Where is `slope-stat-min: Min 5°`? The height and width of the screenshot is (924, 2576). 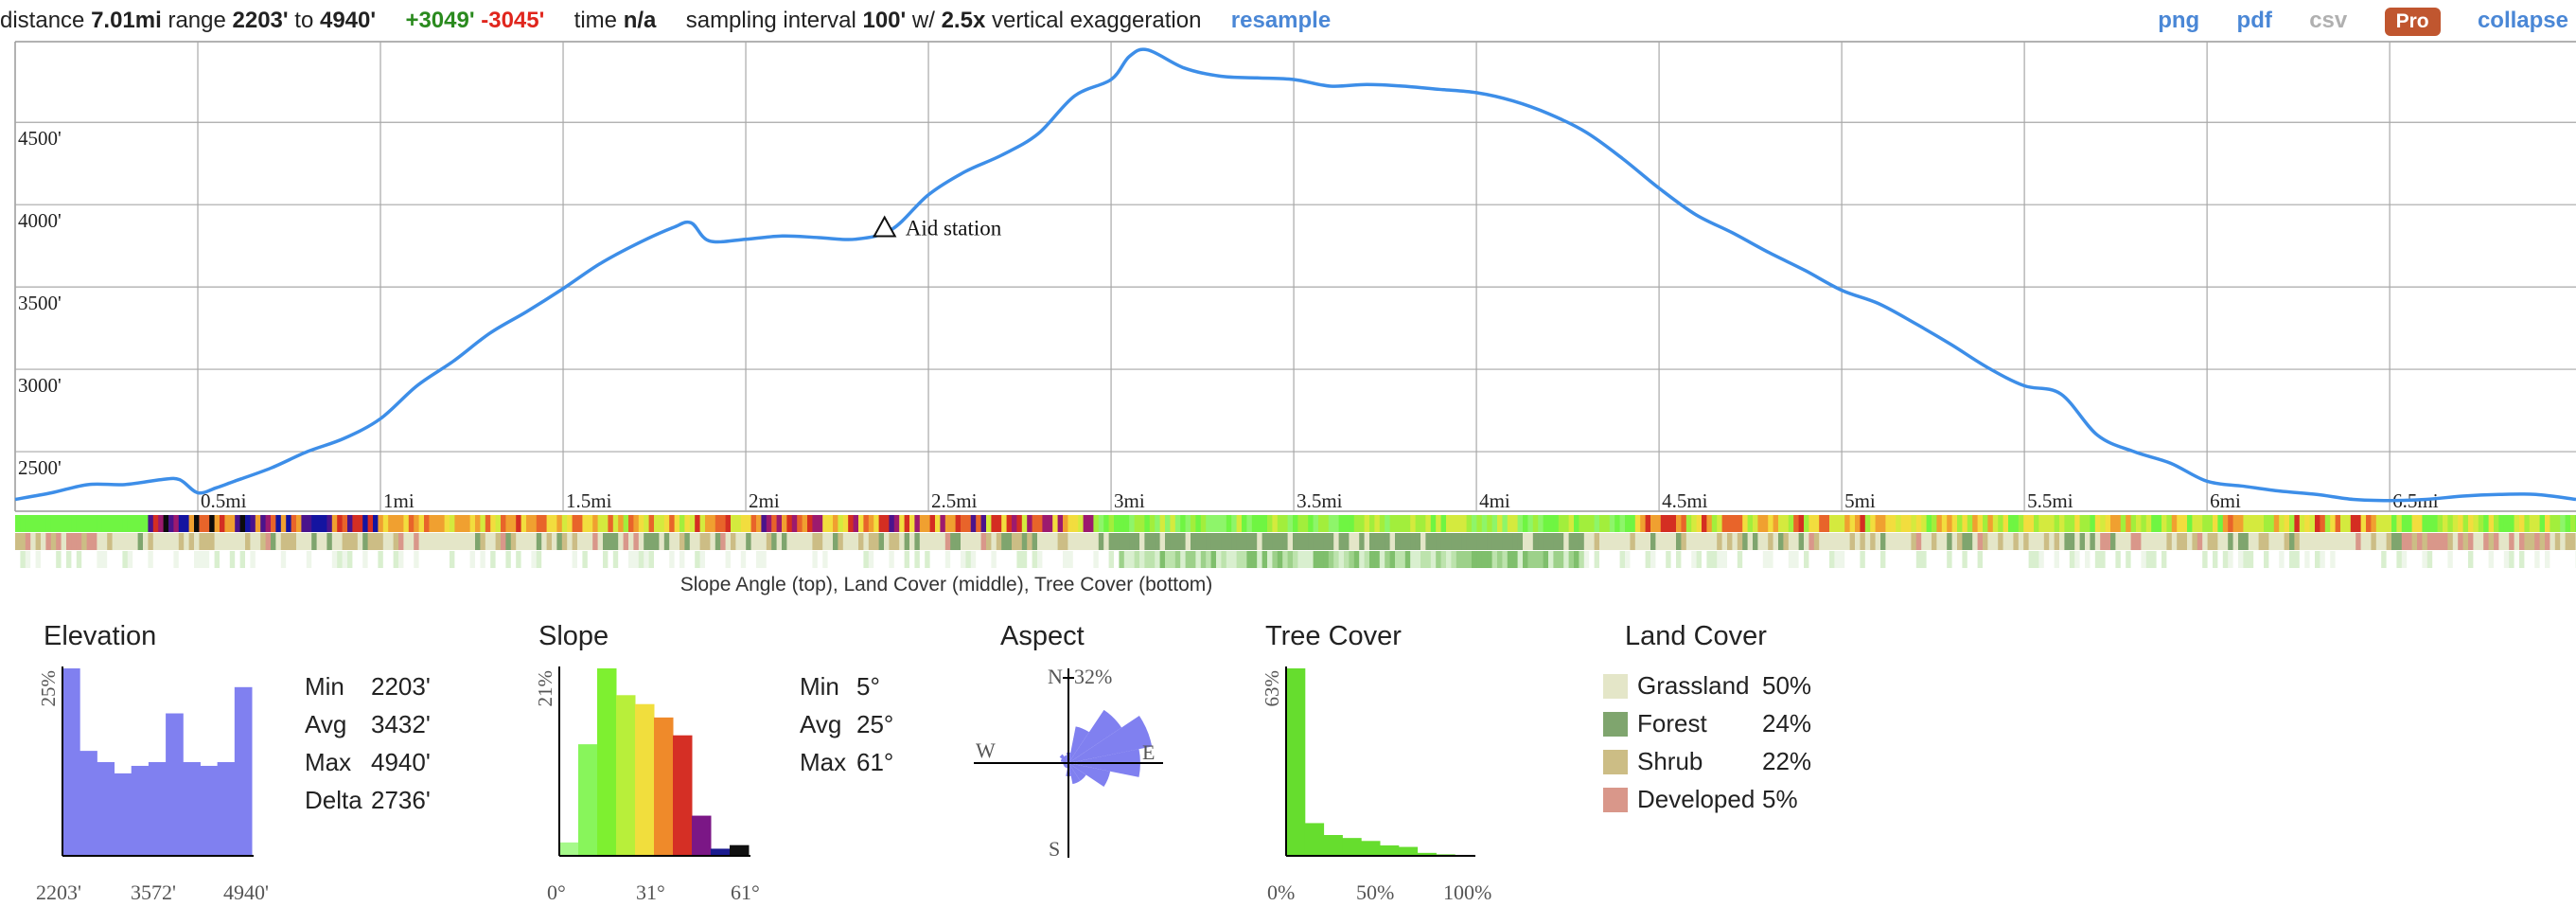 slope-stat-min: Min 5° is located at coordinates (840, 687).